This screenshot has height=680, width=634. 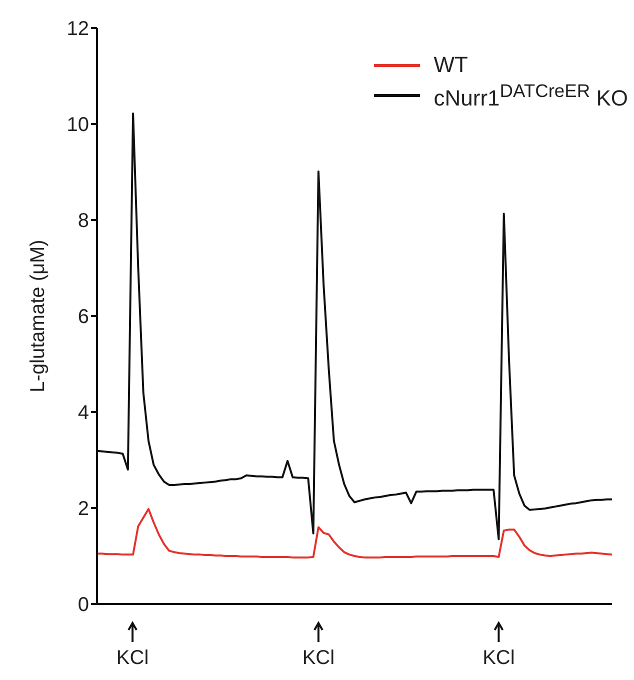 What do you see at coordinates (531, 96) in the screenshot?
I see `legend-label: cNurr1$^{DATCreER}$ KO` at bounding box center [531, 96].